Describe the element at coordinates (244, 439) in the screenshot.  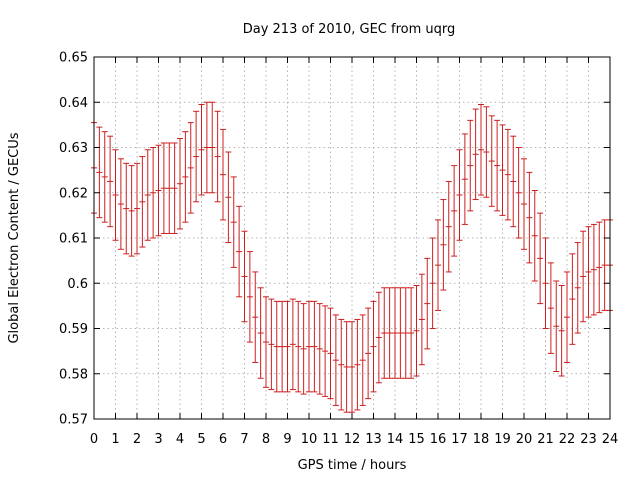
I see `x-tick-label: 7` at that location.